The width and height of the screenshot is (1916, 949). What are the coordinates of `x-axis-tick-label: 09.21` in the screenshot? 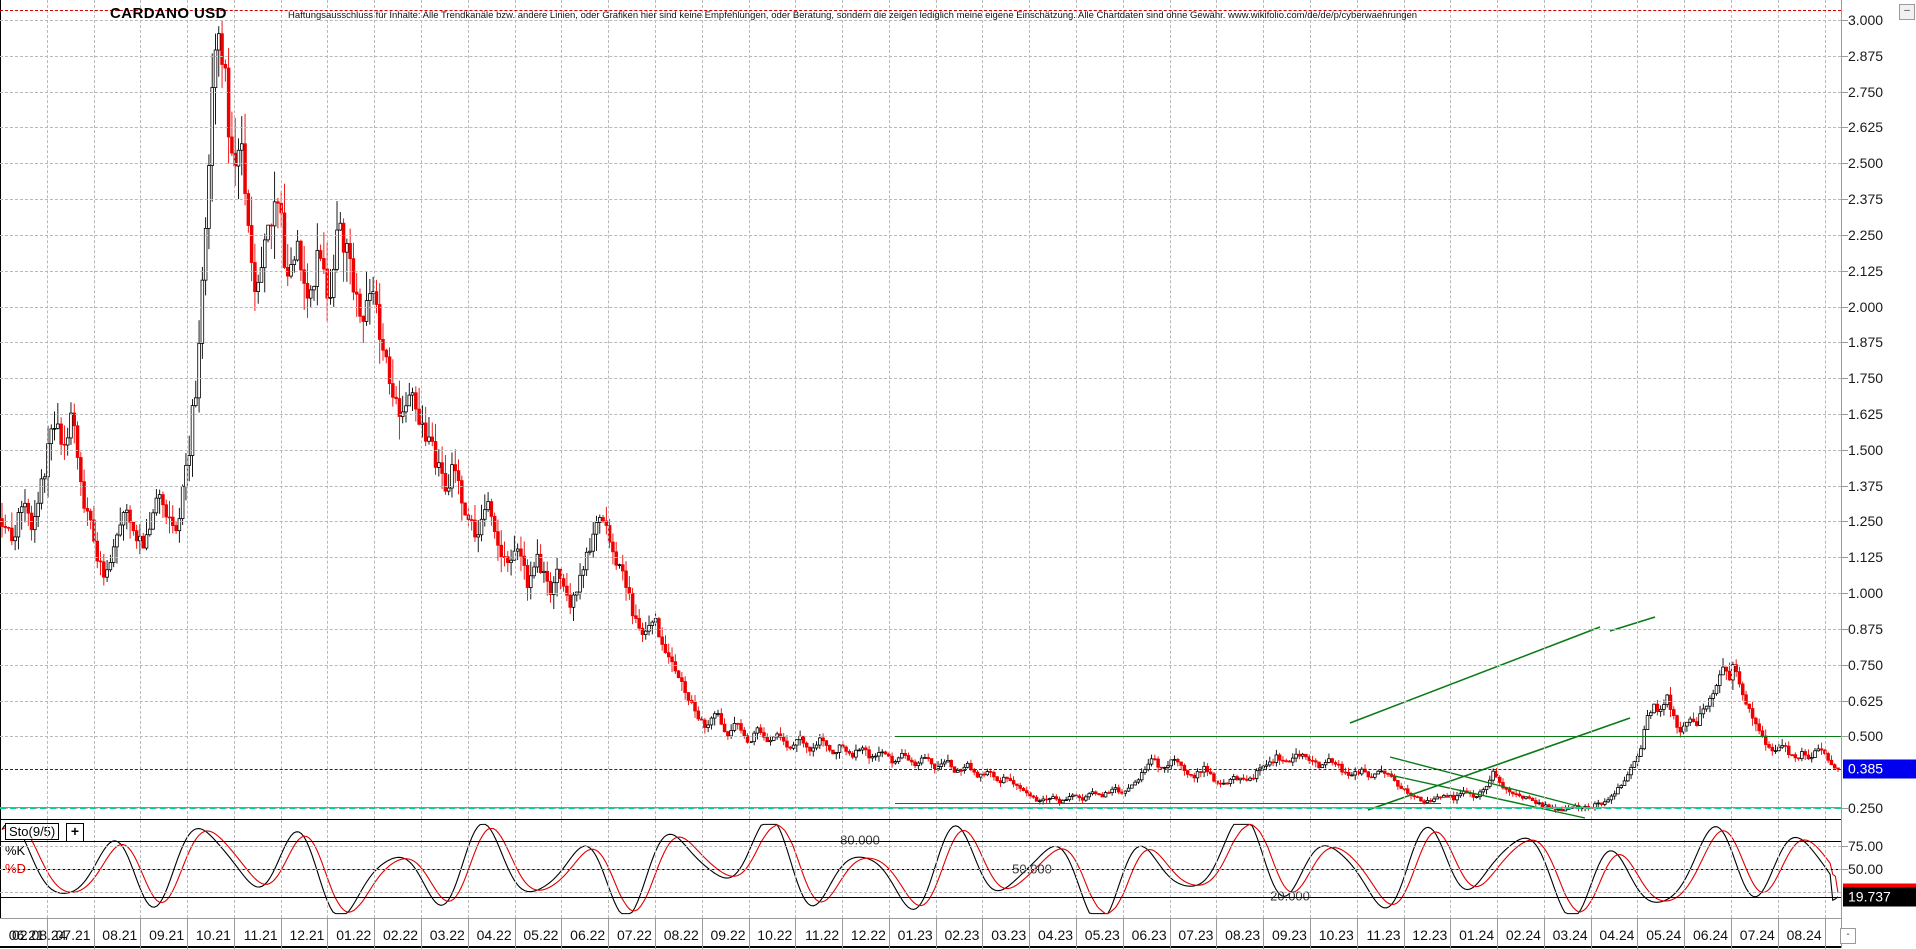 It's located at (167, 935).